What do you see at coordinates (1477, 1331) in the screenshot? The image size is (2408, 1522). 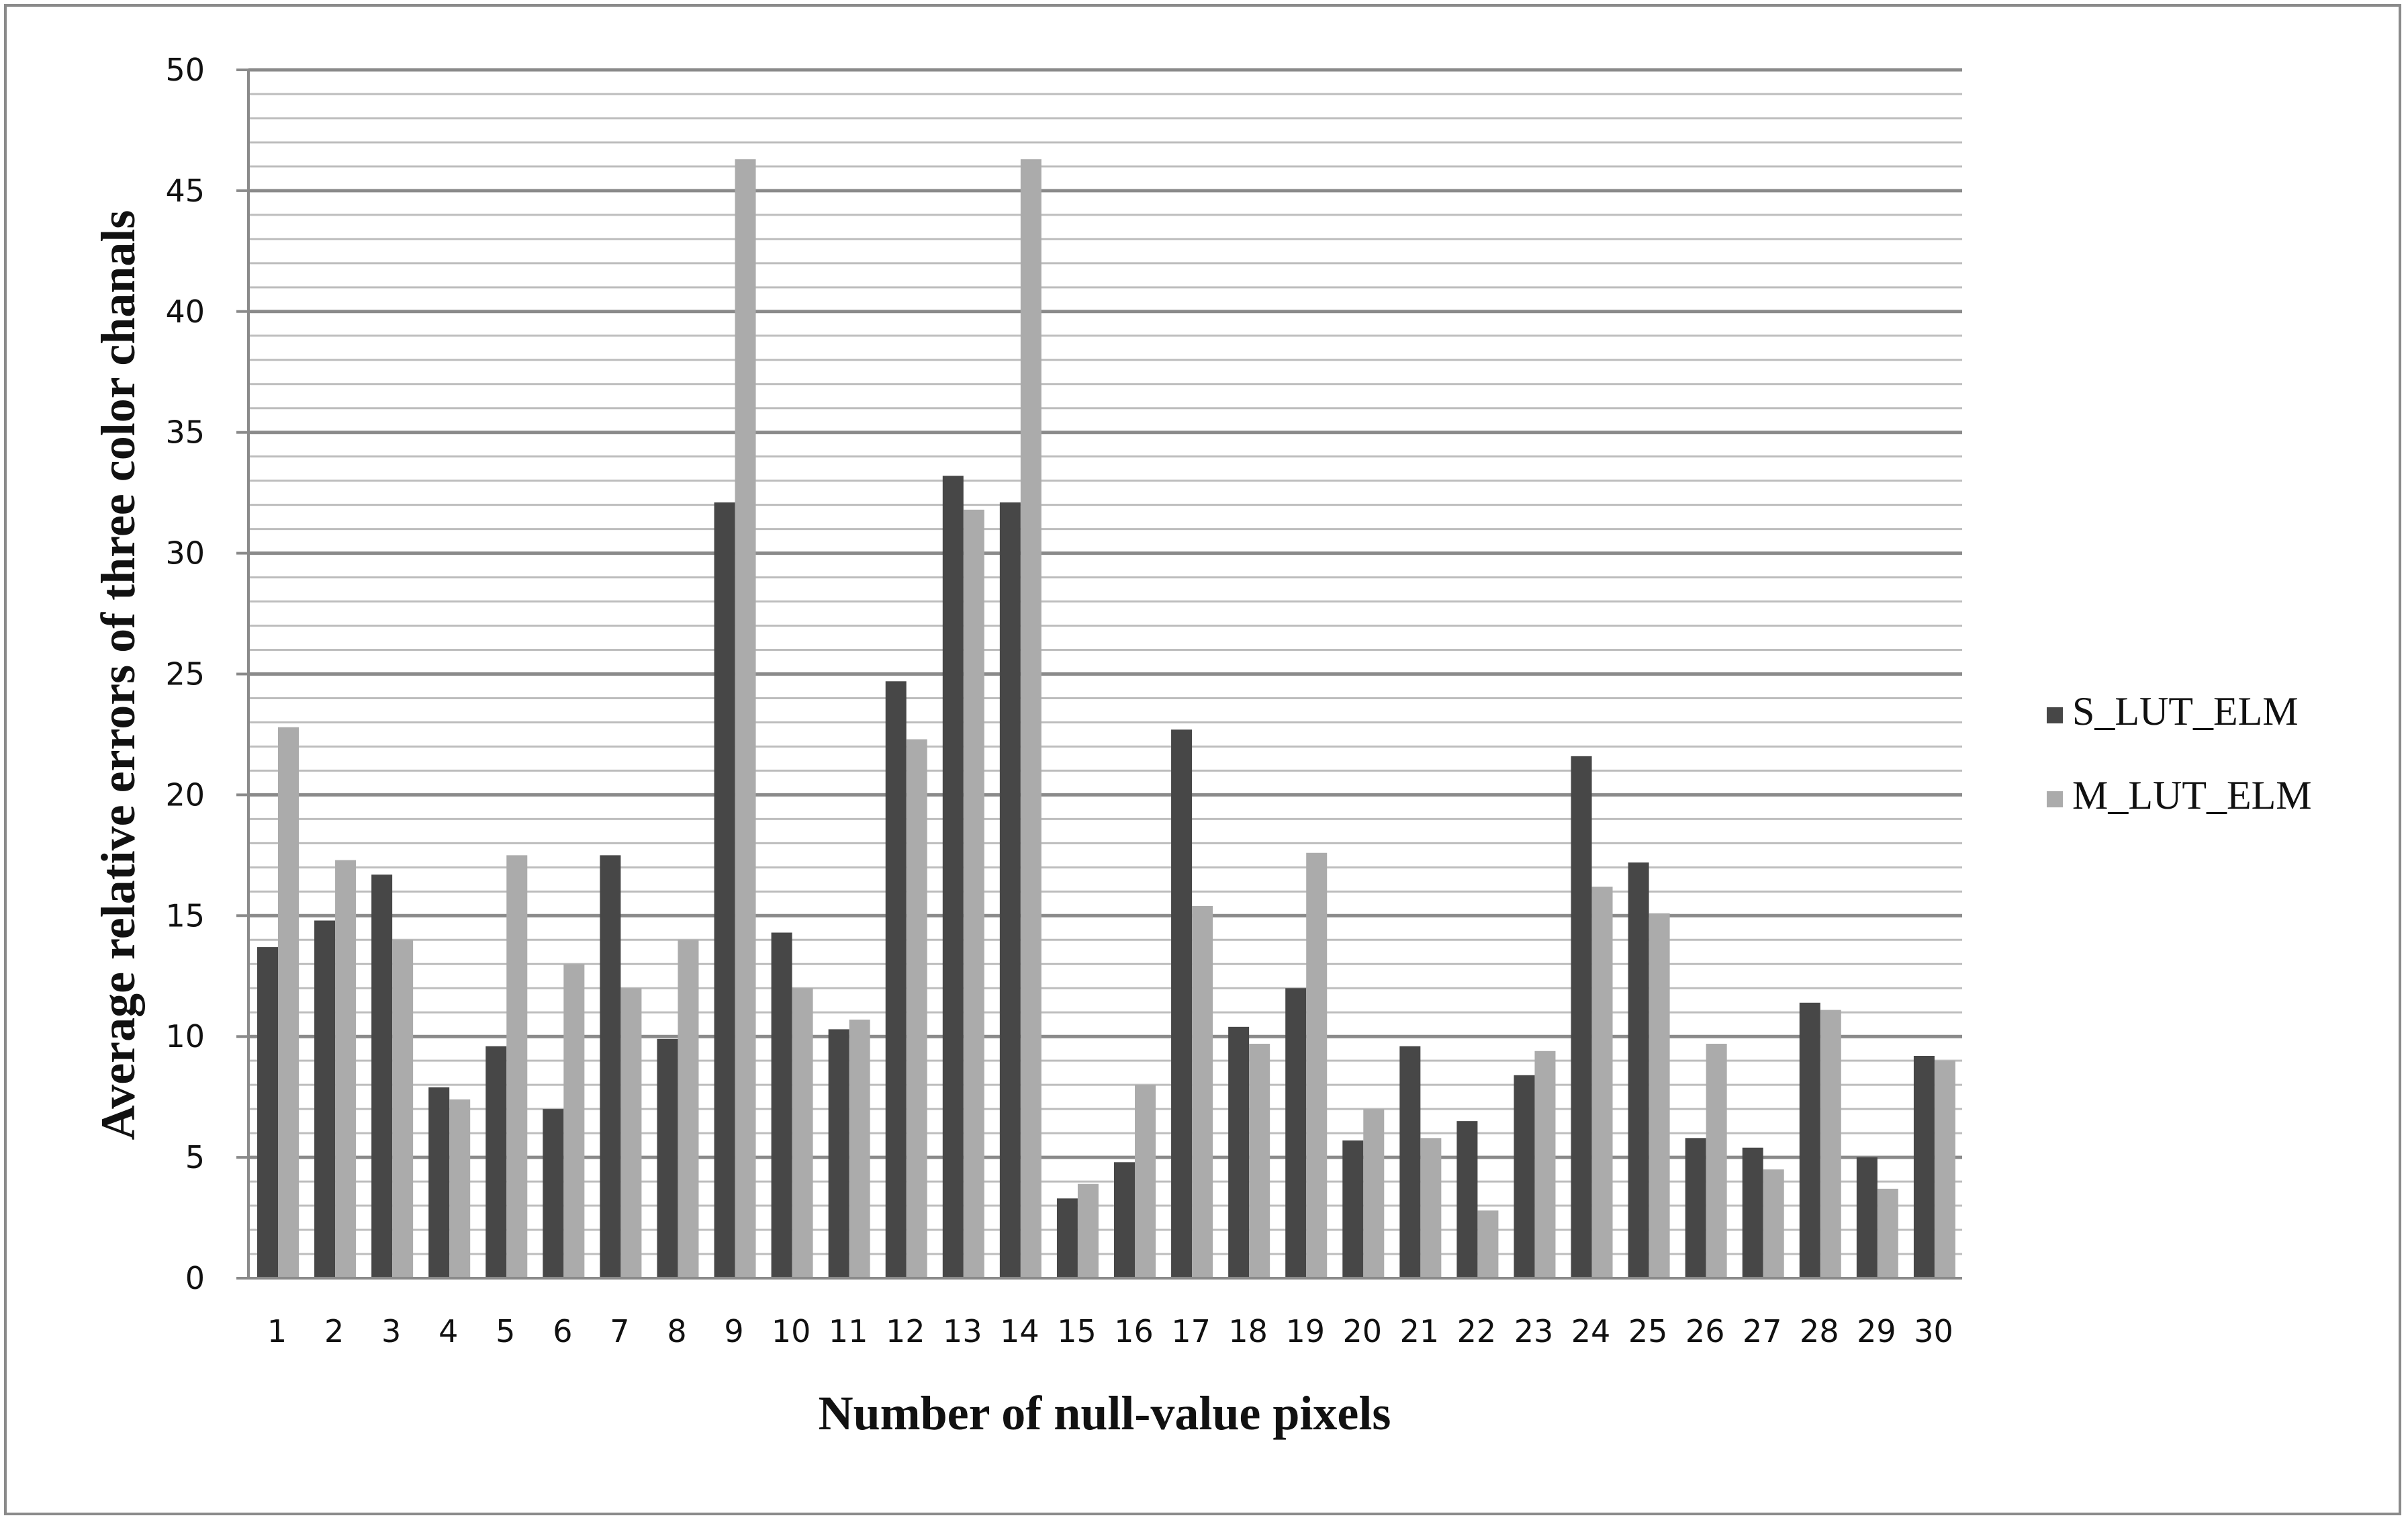 I see `x-tick-label: 22` at bounding box center [1477, 1331].